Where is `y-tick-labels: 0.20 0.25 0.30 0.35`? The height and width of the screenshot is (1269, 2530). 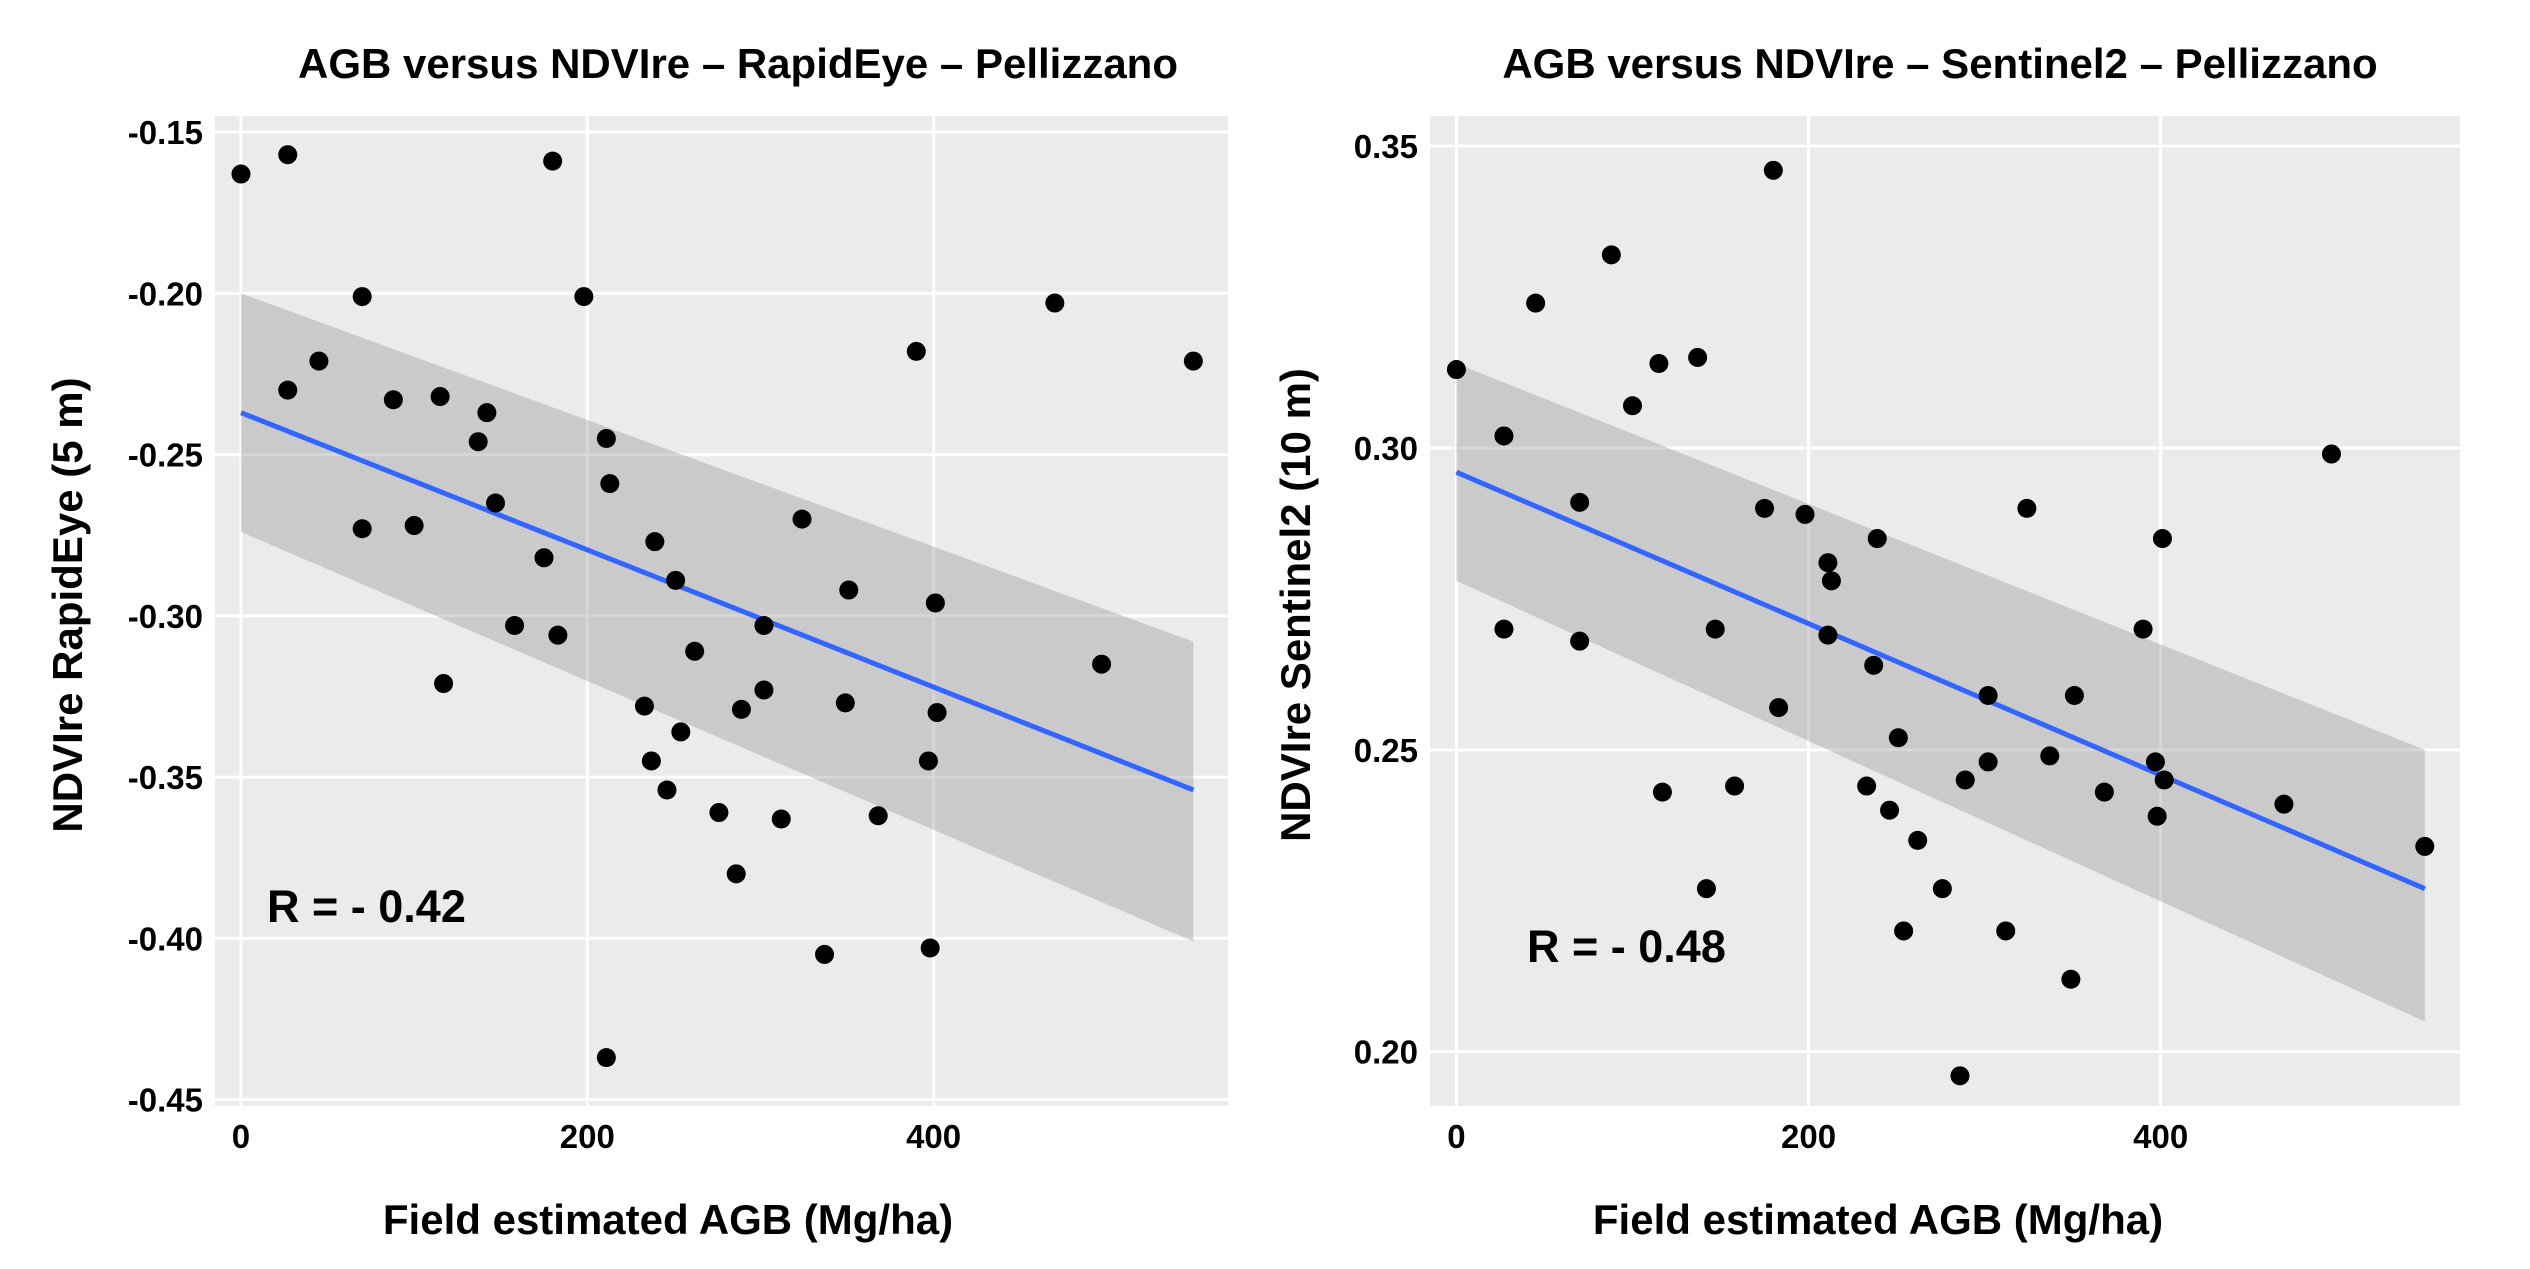 y-tick-labels: 0.20 0.25 0.30 0.35 is located at coordinates (1386, 599).